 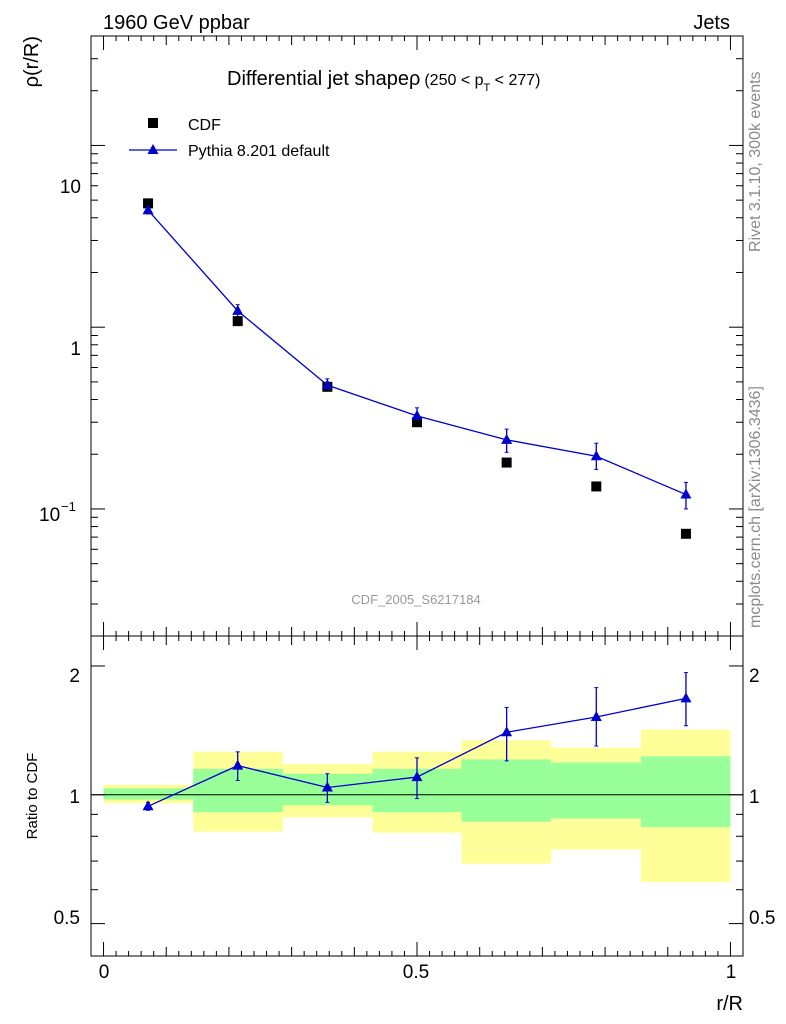 What do you see at coordinates (104, 972) in the screenshot?
I see `xtick-label-0: 0` at bounding box center [104, 972].